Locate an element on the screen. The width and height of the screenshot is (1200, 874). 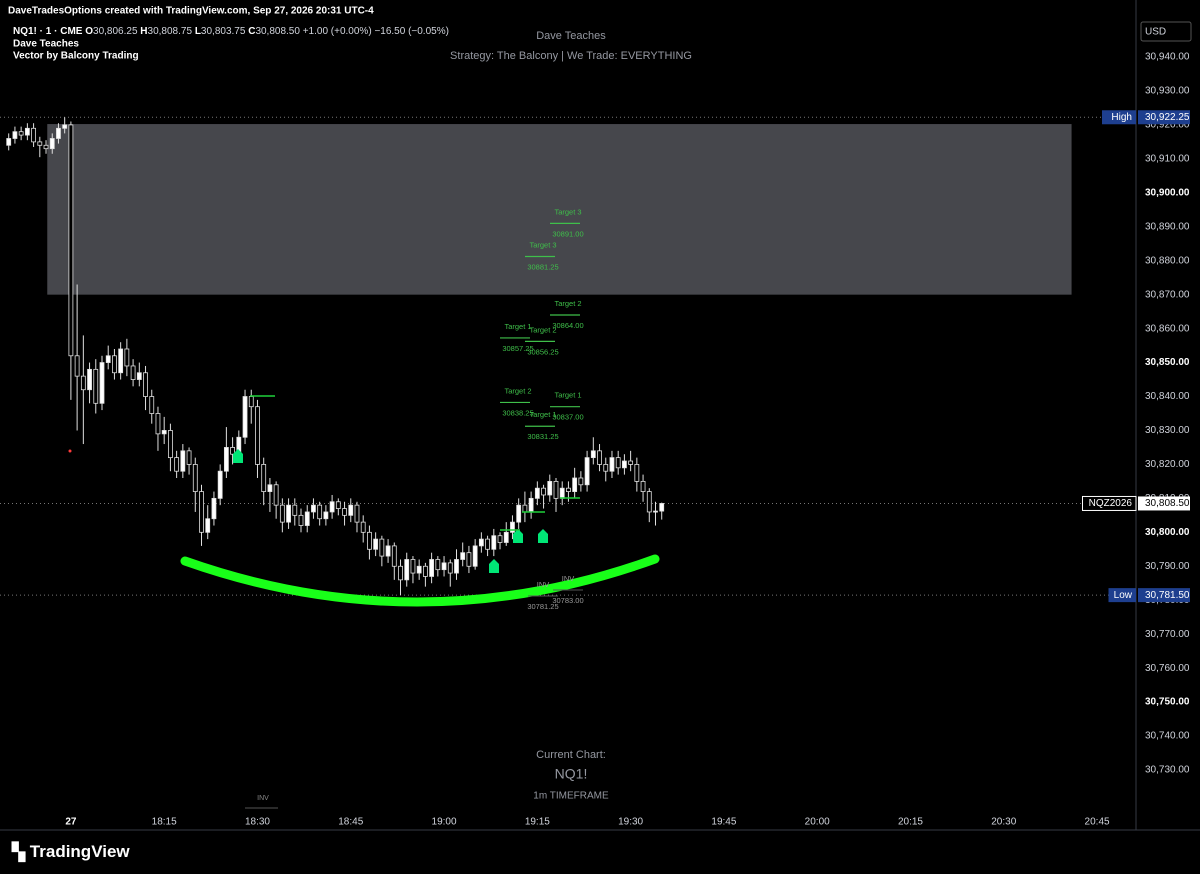
currency-box is located at coordinates (1166, 31).